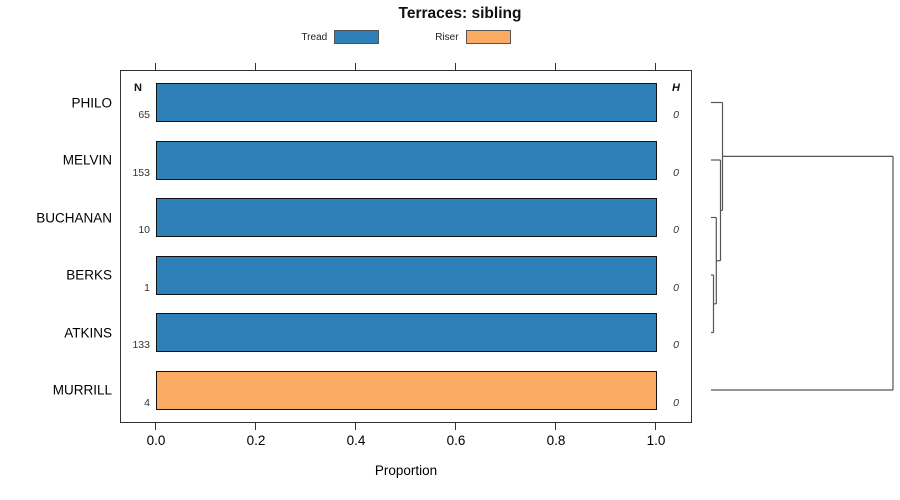 This screenshot has height=500, width=900. I want to click on category-label: BUCHANAN, so click(74, 217).